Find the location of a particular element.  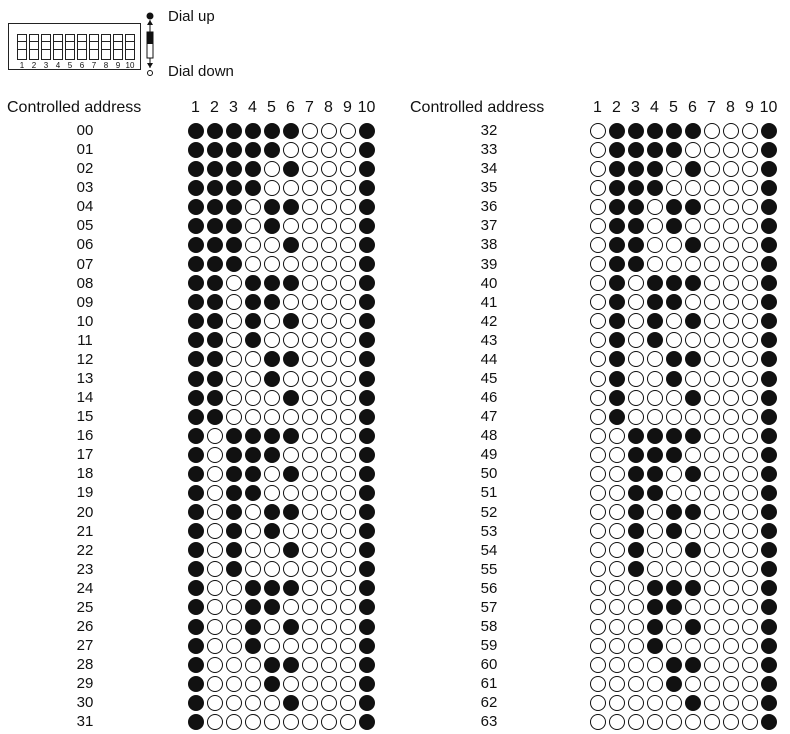

switch-number-header: 1 is located at coordinates (597, 107).